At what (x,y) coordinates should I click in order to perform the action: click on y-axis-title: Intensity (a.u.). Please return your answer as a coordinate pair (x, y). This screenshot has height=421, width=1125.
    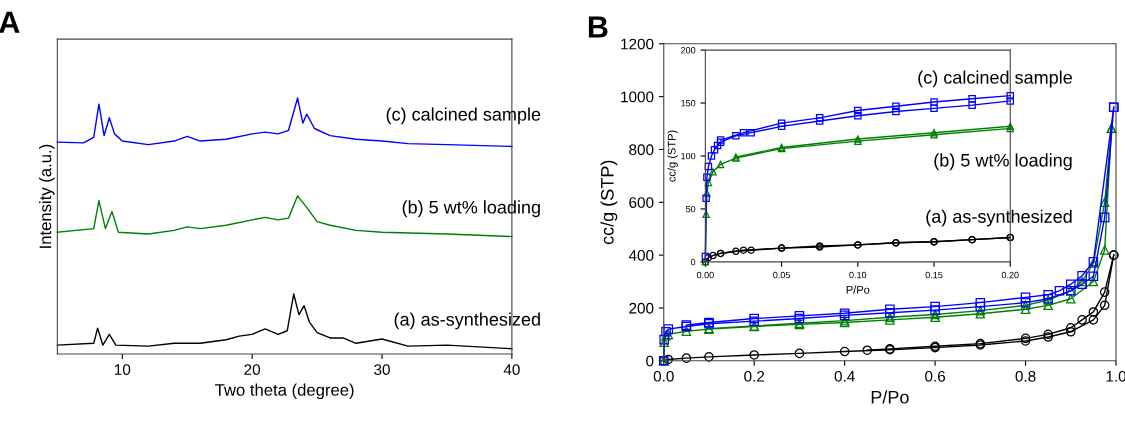
    Looking at the image, I should click on (47, 196).